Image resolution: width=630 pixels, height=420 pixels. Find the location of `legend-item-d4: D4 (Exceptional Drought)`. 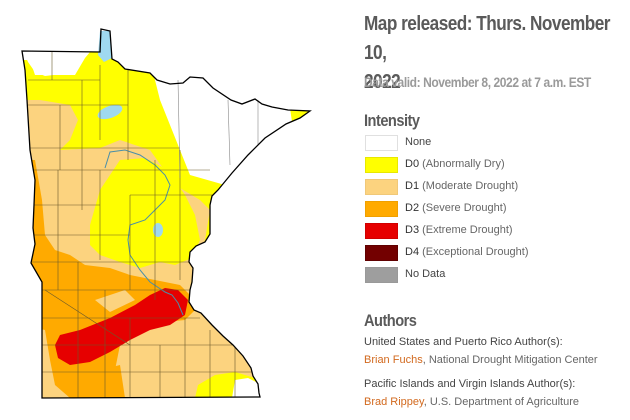

legend-item-d4: D4 (Exceptional Drought) is located at coordinates (495, 254).